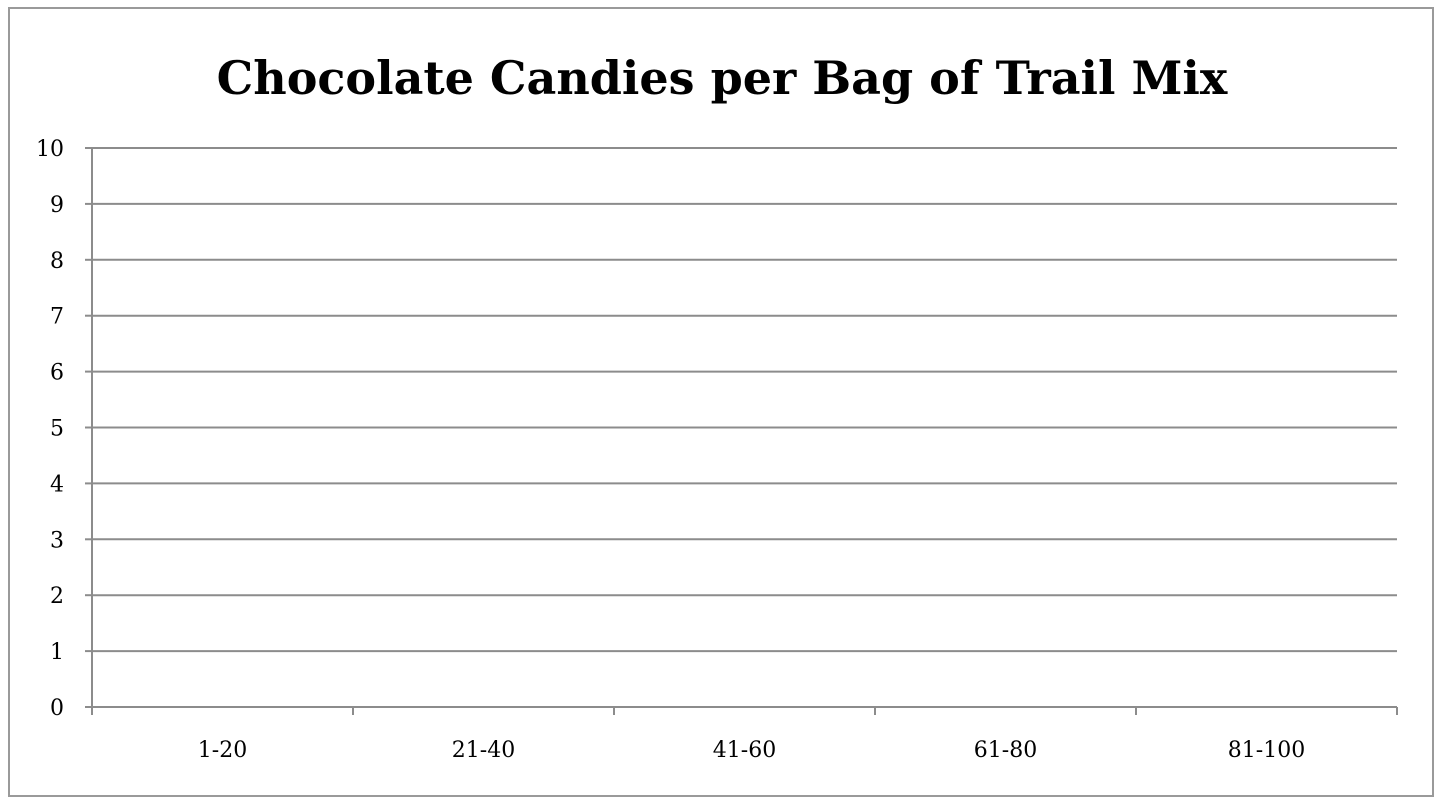 The image size is (1442, 797). I want to click on x-axis: 1-20 21-40 41-60 61-80 81-100, so click(744, 734).